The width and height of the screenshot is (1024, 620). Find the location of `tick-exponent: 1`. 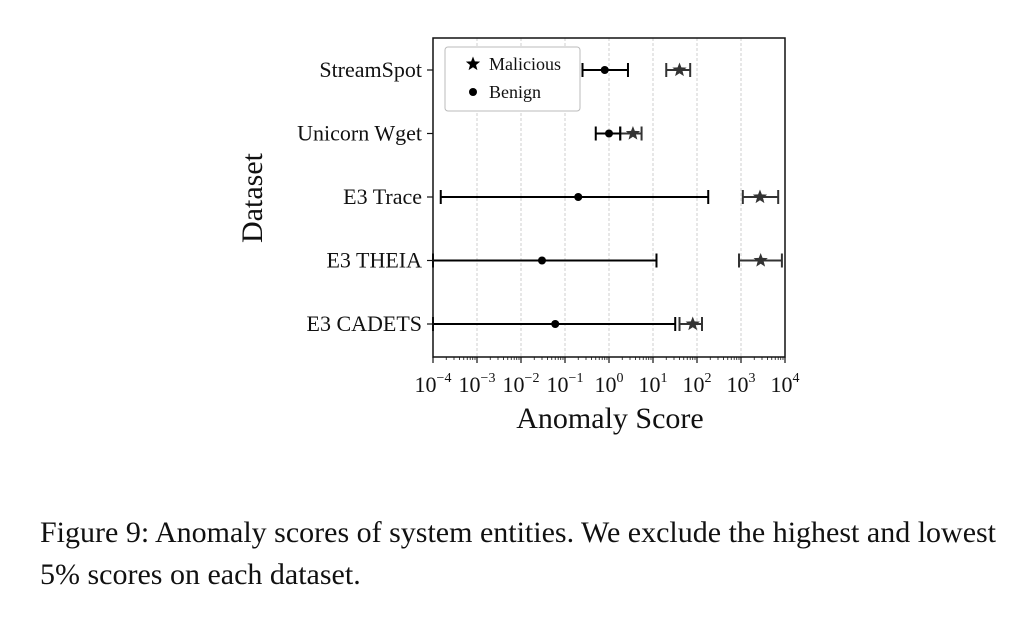

tick-exponent: 1 is located at coordinates (664, 378).